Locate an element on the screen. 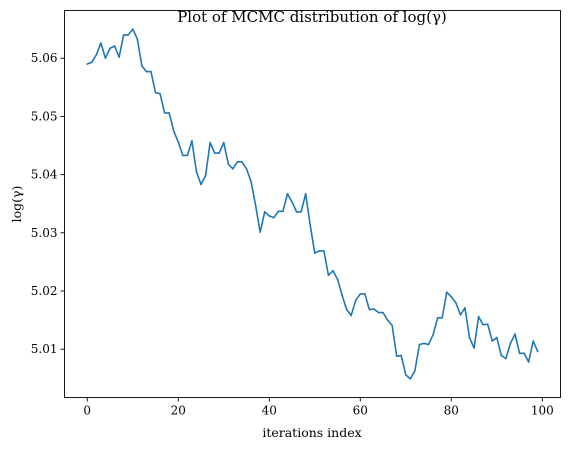 The height and width of the screenshot is (450, 569). x-tick-label: 40 is located at coordinates (269, 411).